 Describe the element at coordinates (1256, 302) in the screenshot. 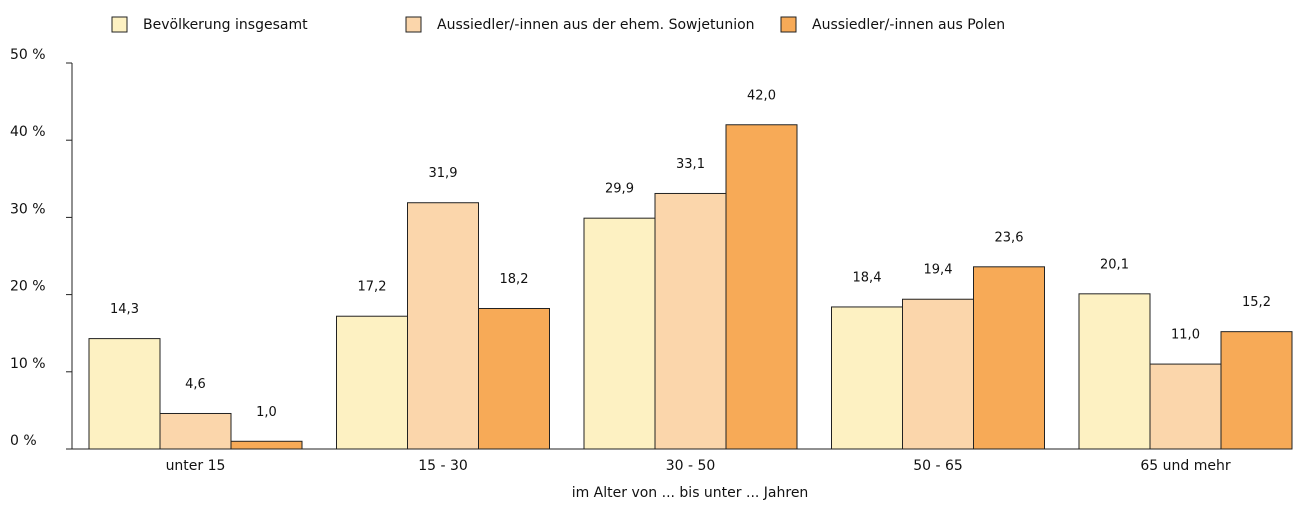

I see `data-label: 15,2` at that location.